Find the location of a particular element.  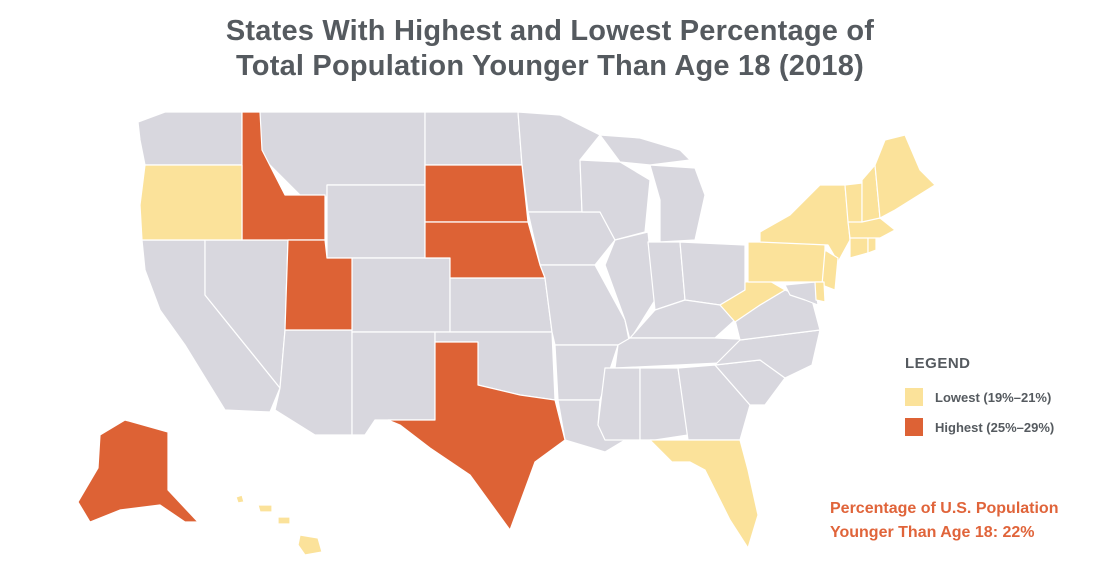

state-mississippi is located at coordinates (619, 404).